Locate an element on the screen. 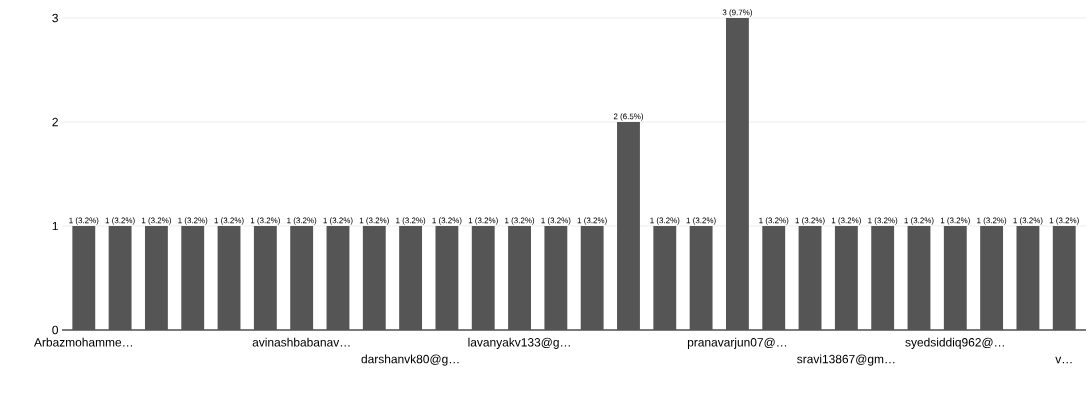  y-tick-label: 3 is located at coordinates (55, 18).